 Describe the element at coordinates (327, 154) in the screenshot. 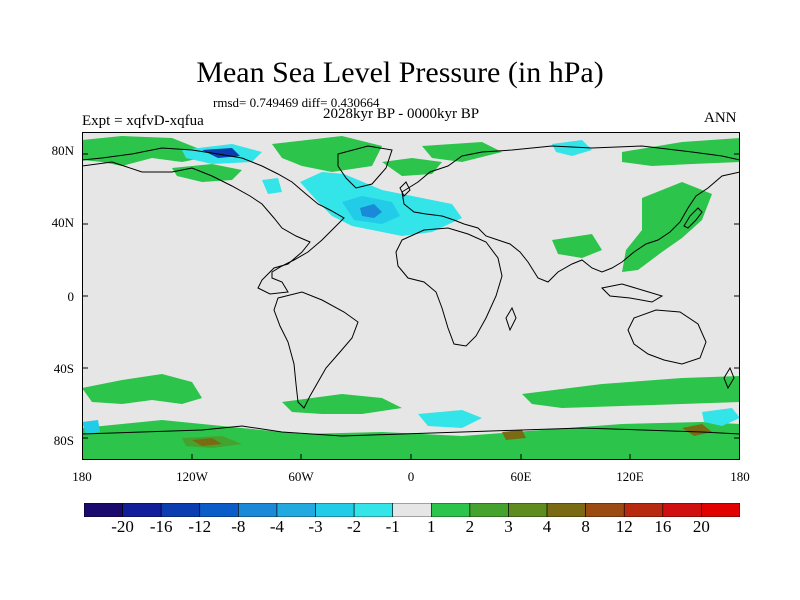

I see `greenland-positive-area` at that location.